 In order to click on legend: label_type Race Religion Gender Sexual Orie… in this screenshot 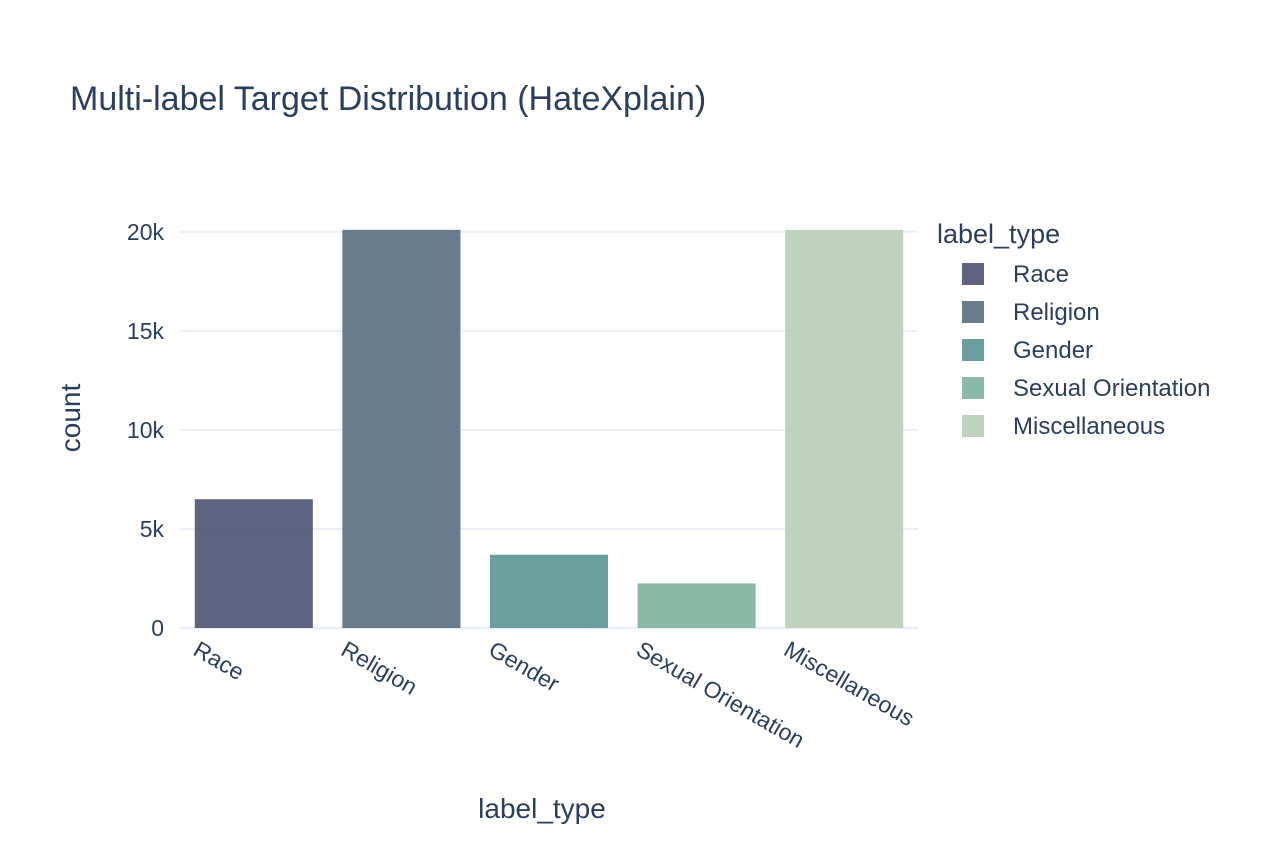, I will do `click(1073, 329)`.